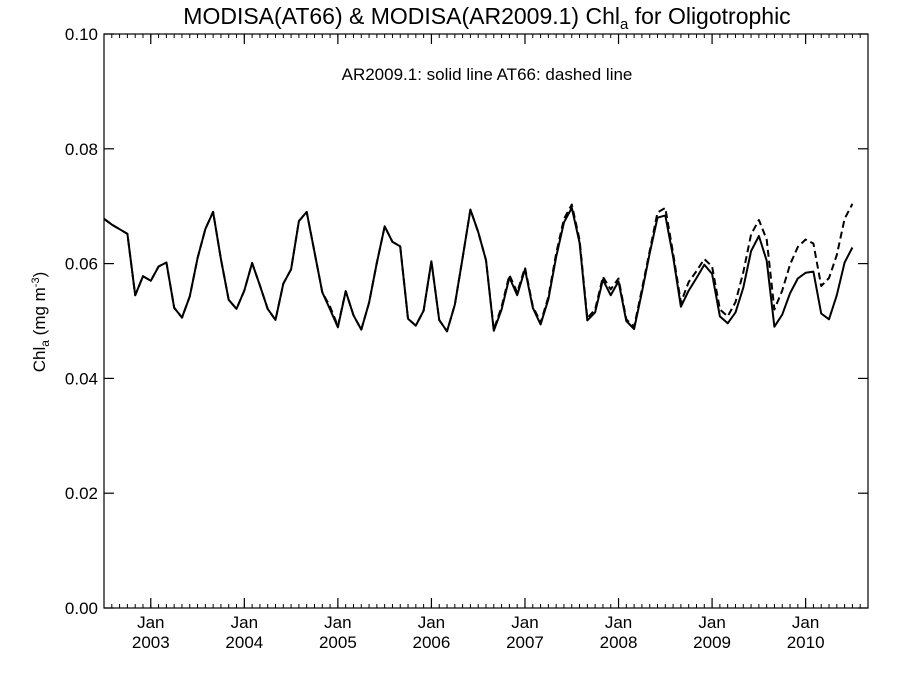 Image resolution: width=900 pixels, height=675 pixels. Describe the element at coordinates (39, 313) in the screenshot. I see `y-axis-label-unit-open: (mg m` at that location.